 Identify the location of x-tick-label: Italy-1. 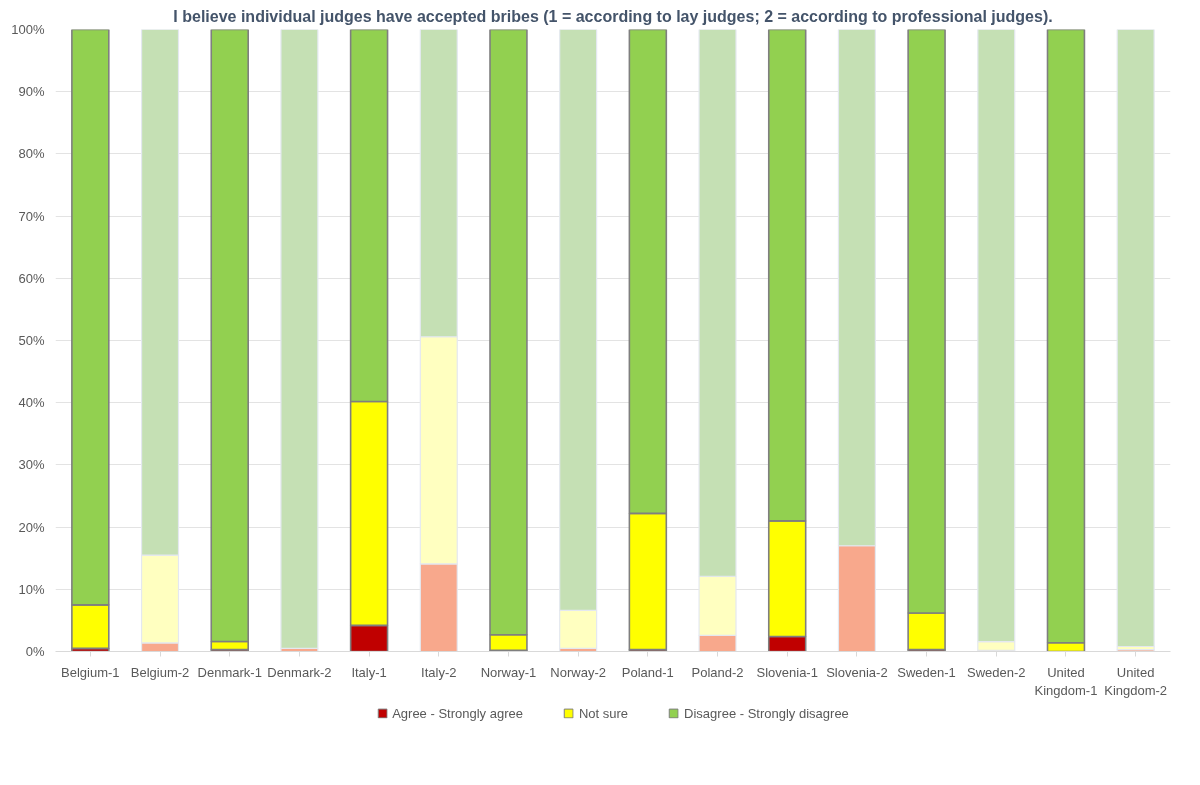
(369, 672).